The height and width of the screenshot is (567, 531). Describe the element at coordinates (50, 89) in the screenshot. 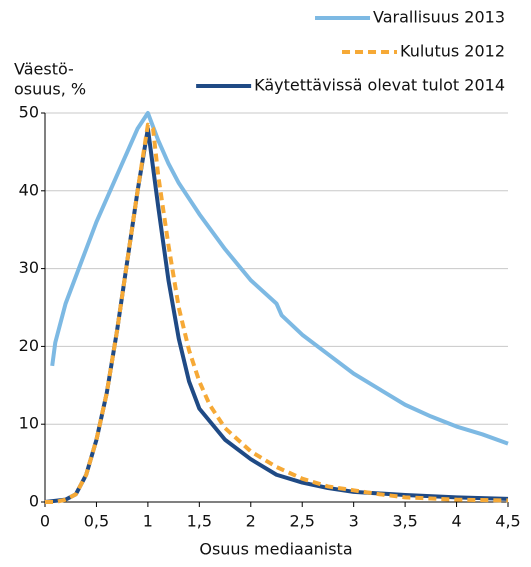

I see `y-axis-label: osuus, %` at that location.